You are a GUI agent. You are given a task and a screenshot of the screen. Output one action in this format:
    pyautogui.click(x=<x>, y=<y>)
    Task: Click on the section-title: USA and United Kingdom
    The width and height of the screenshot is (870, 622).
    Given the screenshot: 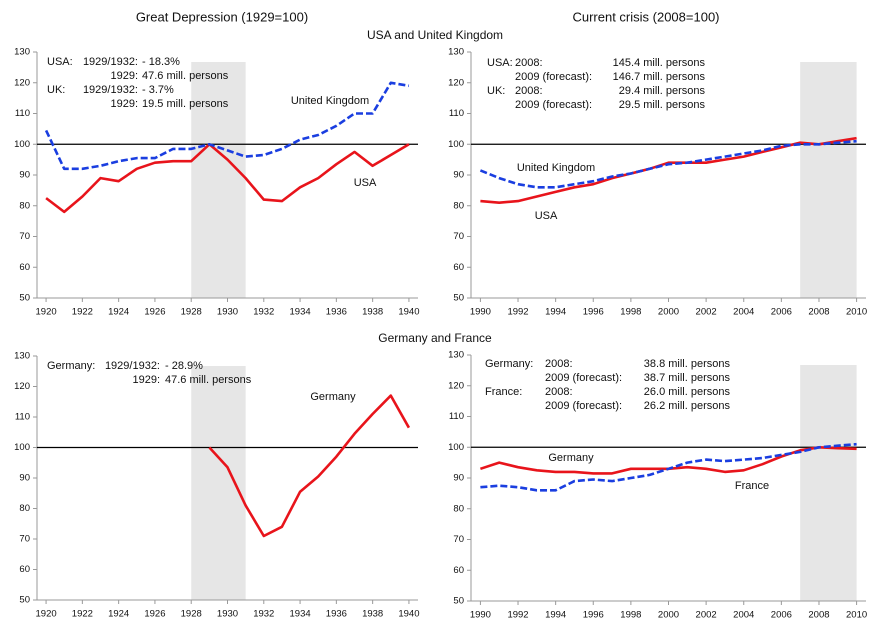 What is the action you would take?
    pyautogui.click(x=435, y=35)
    